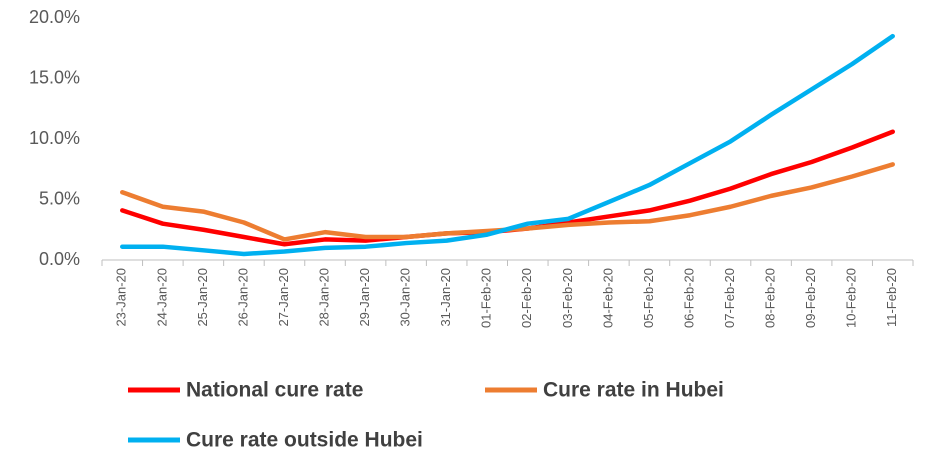  Describe the element at coordinates (770, 298) in the screenshot. I see `x-tick-label: 08-Feb-20` at that location.